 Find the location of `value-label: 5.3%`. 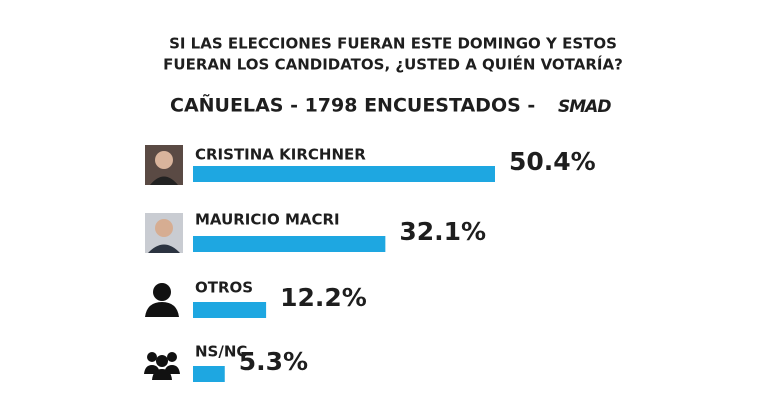

value-label: 5.3% is located at coordinates (273, 361).